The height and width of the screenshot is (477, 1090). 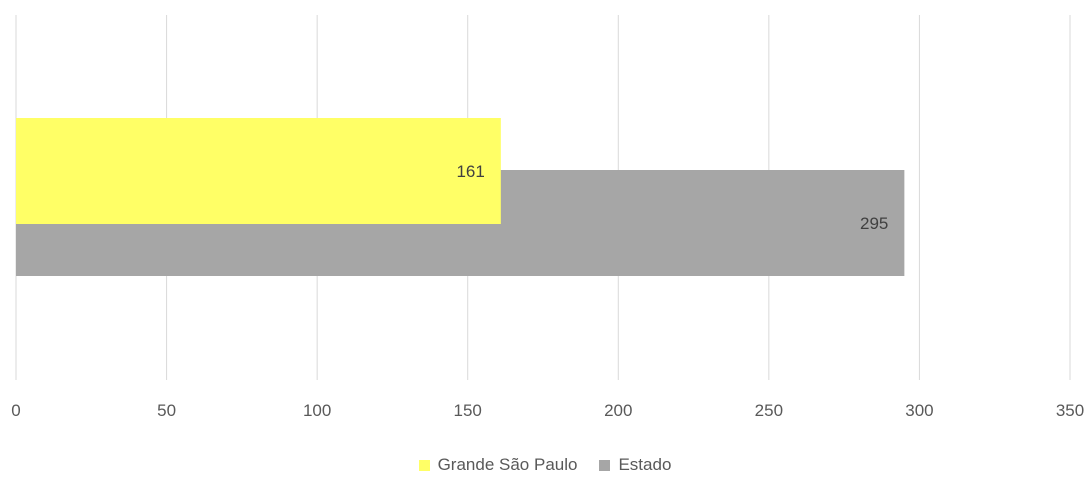 I want to click on x-tick-label-250: 250, so click(x=769, y=410).